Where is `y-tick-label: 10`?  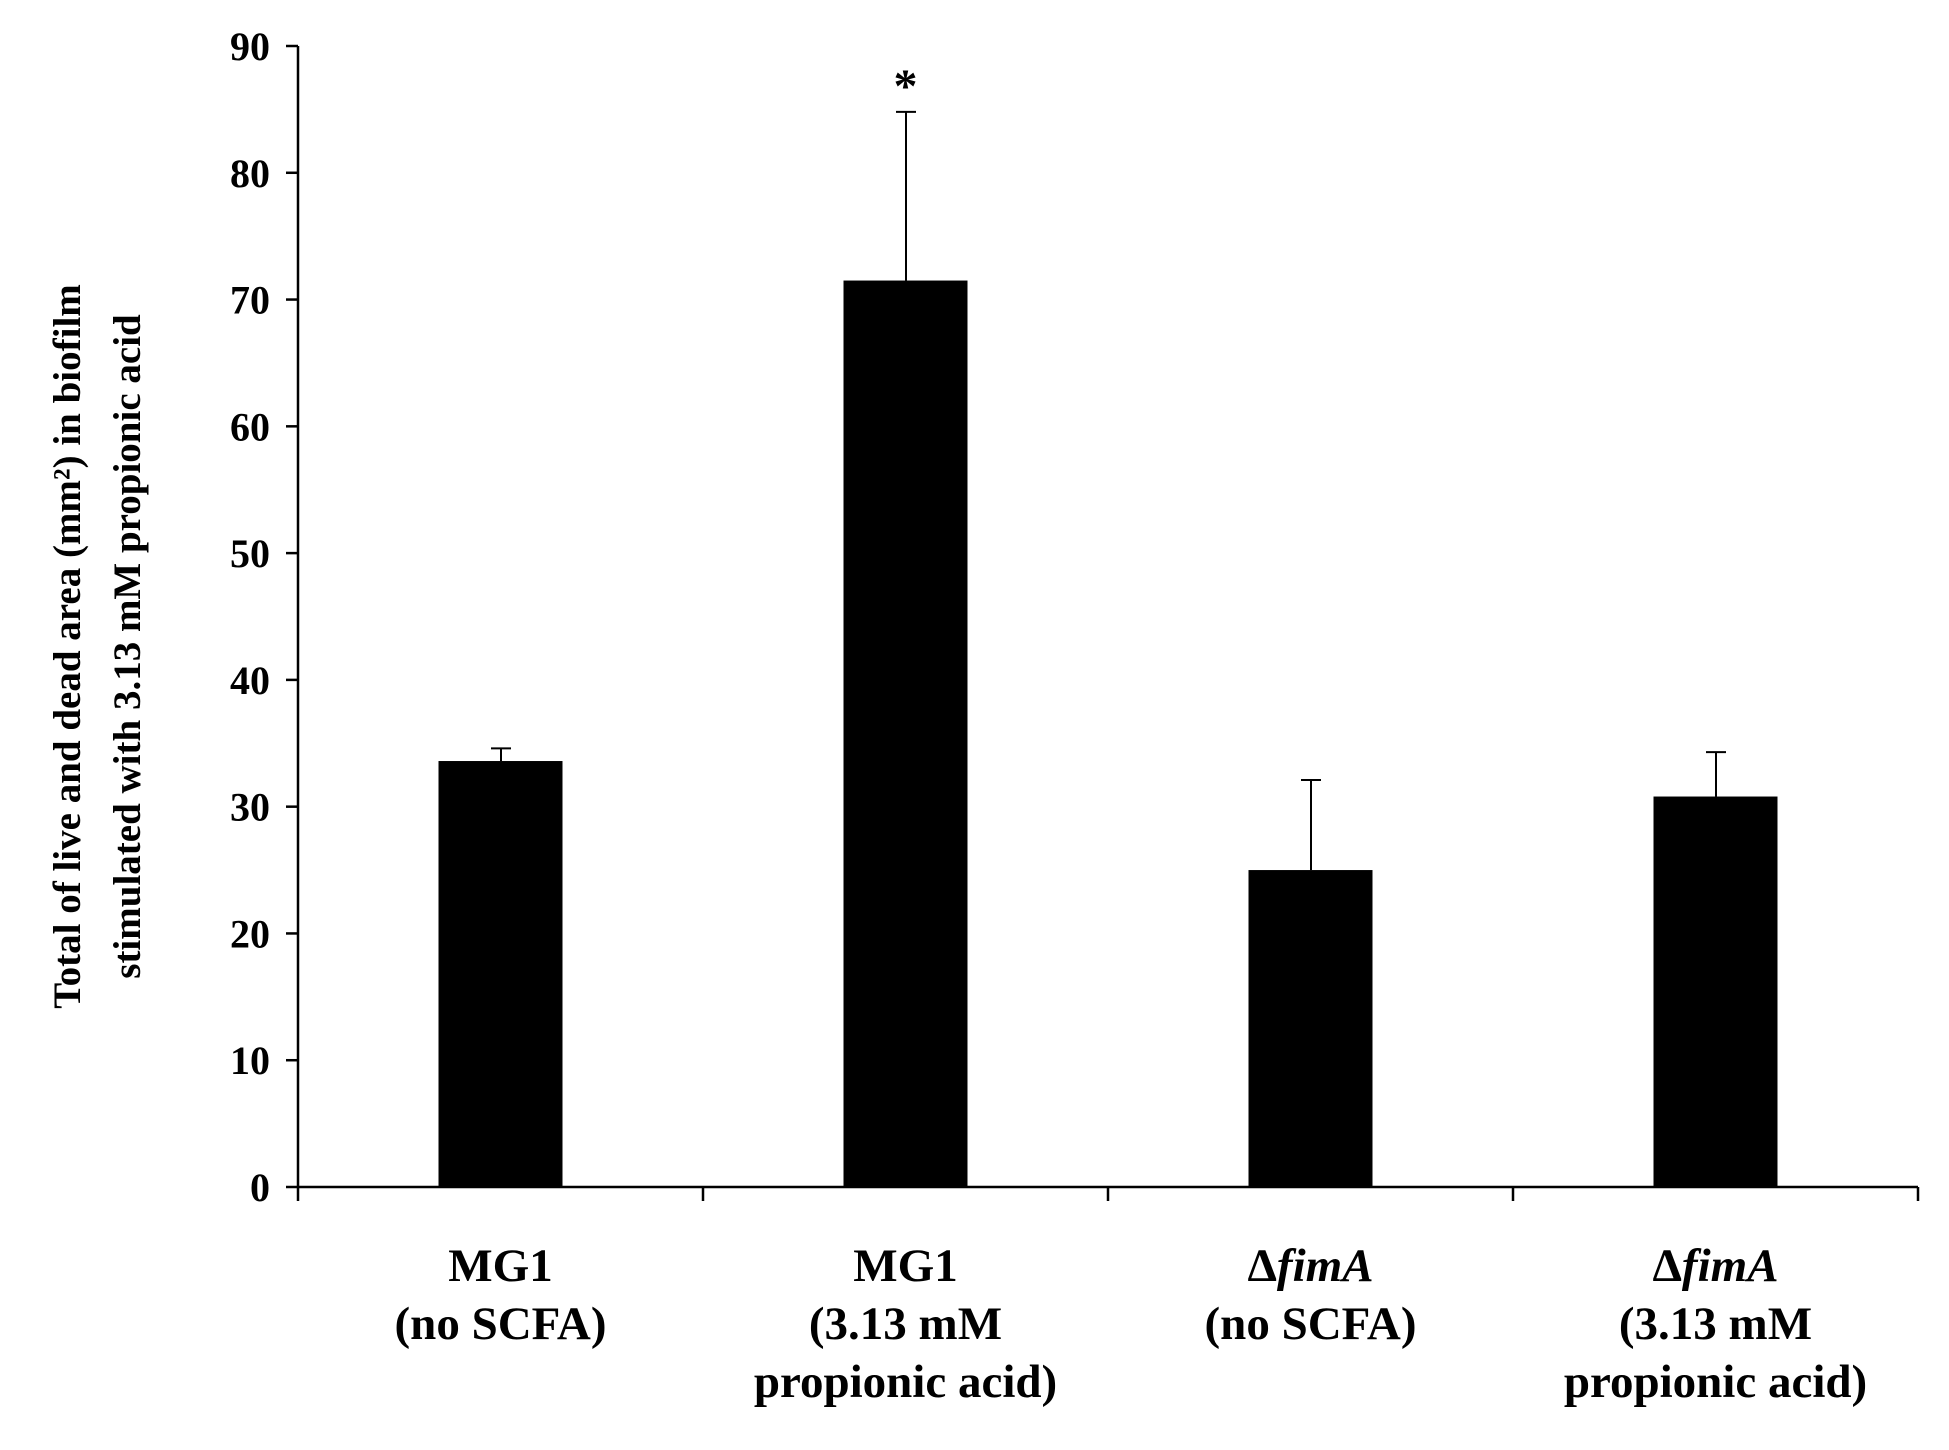 y-tick-label: 10 is located at coordinates (250, 1060).